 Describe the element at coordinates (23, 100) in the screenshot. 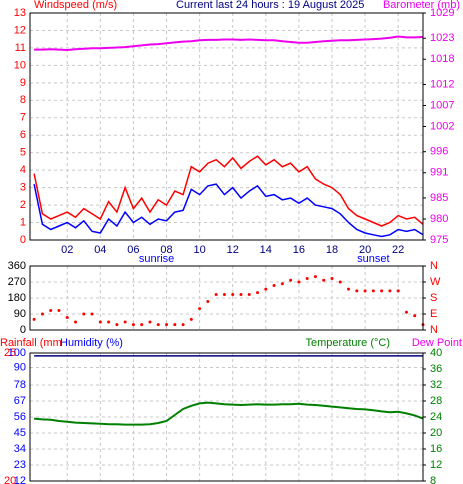

I see `y-tick-label: 8` at that location.